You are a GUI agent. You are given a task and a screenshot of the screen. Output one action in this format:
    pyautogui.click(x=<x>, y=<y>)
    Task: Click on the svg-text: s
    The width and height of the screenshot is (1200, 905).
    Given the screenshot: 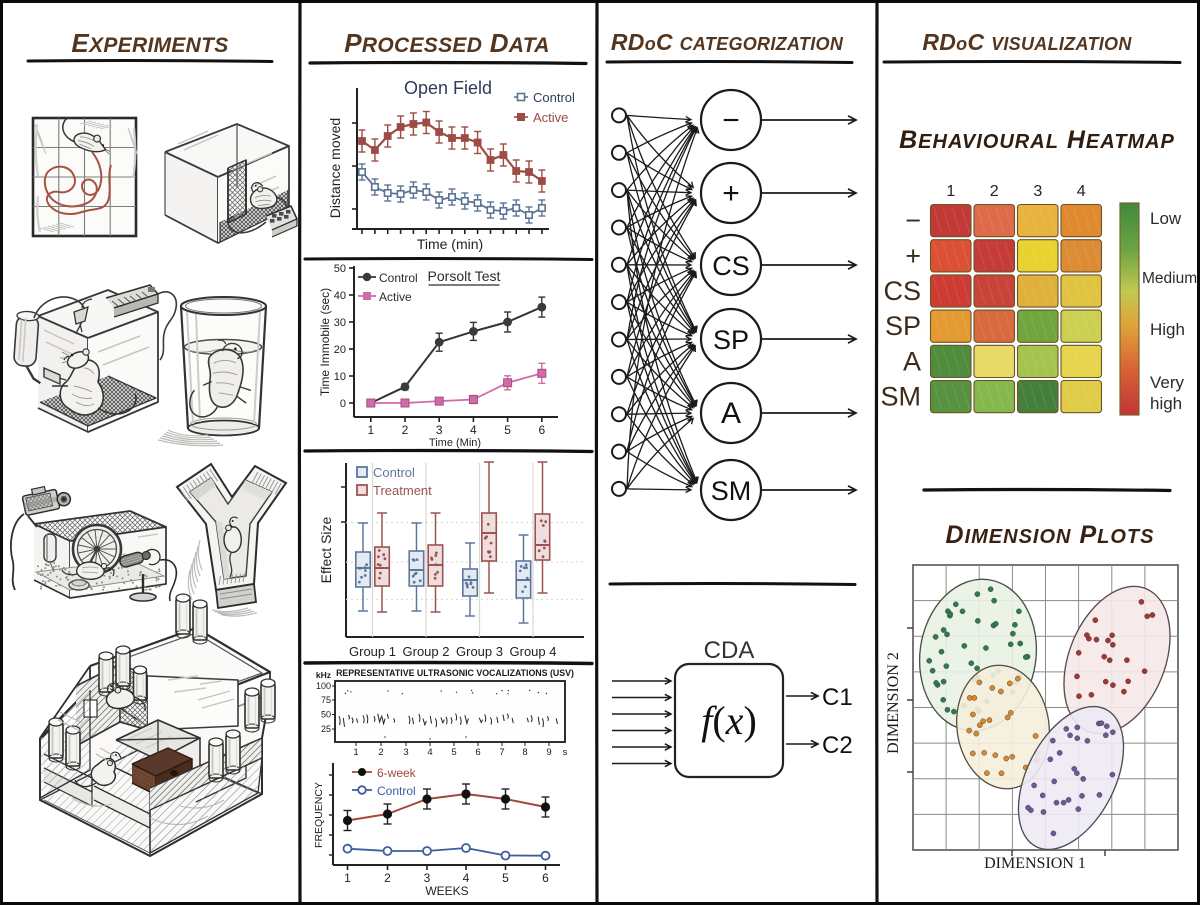 What is the action you would take?
    pyautogui.click(x=565, y=752)
    